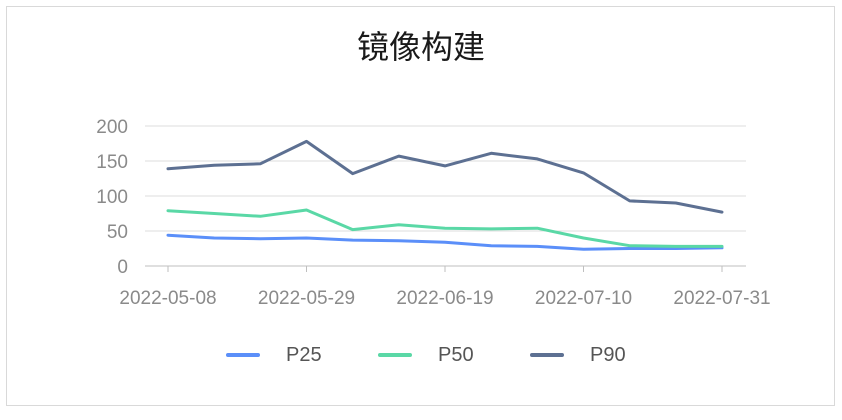  I want to click on series-line-p90, so click(445, 176).